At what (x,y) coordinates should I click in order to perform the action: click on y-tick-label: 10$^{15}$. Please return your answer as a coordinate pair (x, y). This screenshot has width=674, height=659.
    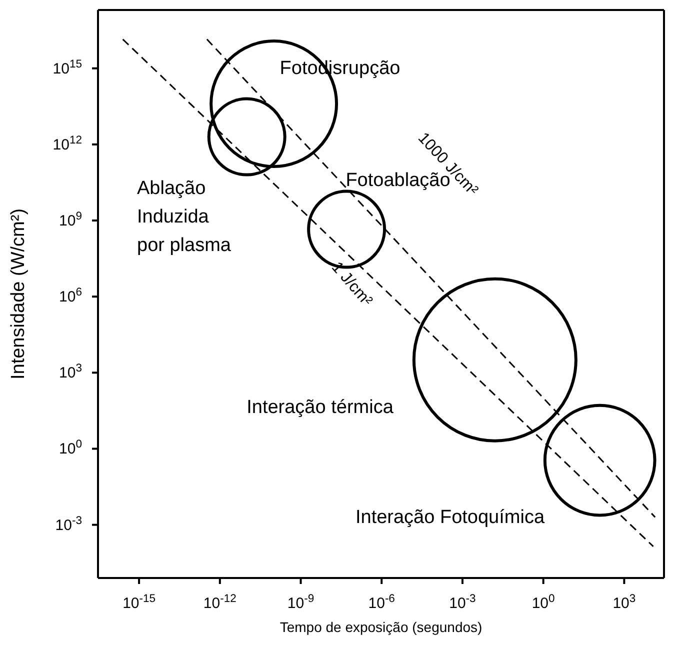
    Looking at the image, I should click on (67, 68).